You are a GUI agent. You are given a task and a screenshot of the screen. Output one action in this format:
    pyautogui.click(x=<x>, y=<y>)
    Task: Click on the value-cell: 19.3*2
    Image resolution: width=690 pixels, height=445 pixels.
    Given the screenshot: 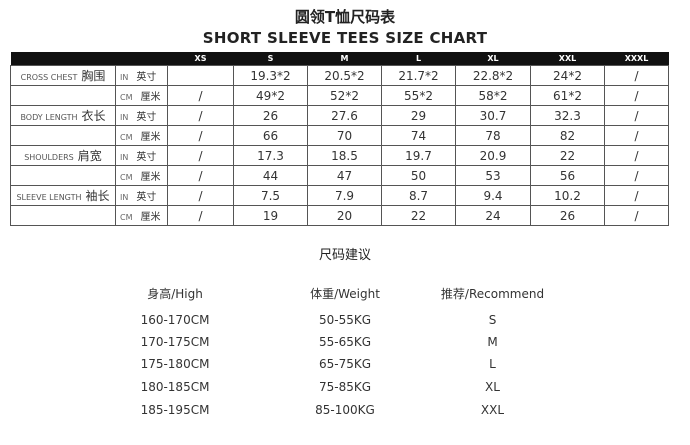 What is the action you would take?
    pyautogui.click(x=270, y=75)
    